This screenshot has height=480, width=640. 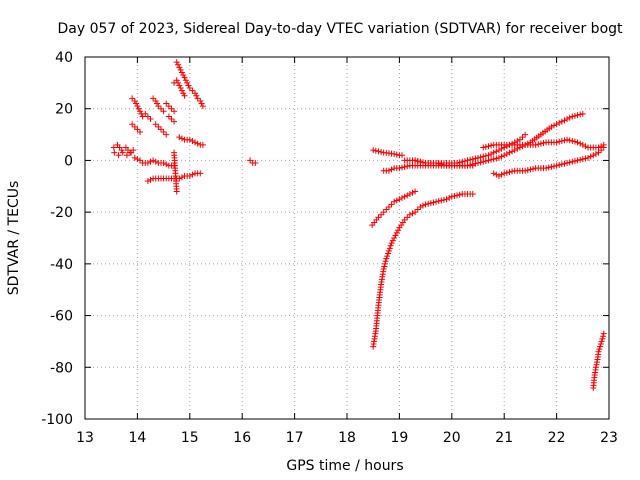 I want to click on x-tick-label: 16, so click(x=242, y=438).